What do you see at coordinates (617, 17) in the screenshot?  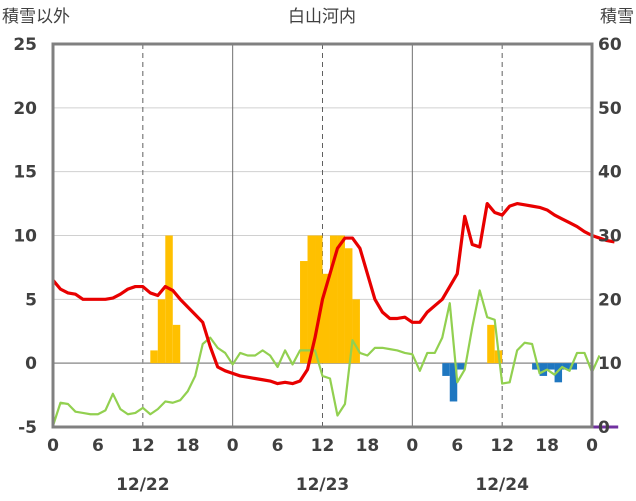 I see `right-axis-title: 積雪` at bounding box center [617, 17].